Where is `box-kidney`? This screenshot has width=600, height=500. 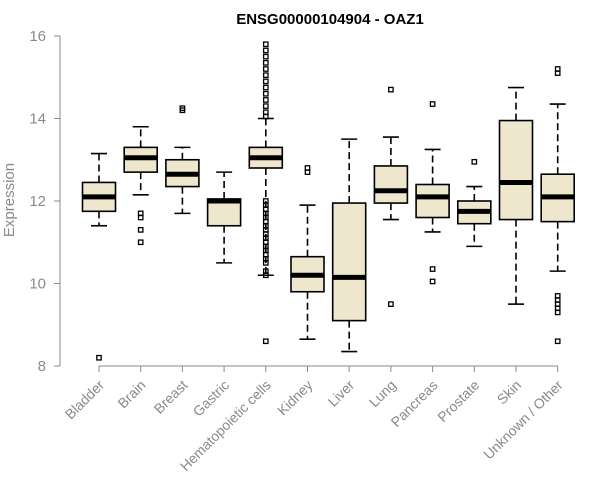 box-kidney is located at coordinates (307, 252).